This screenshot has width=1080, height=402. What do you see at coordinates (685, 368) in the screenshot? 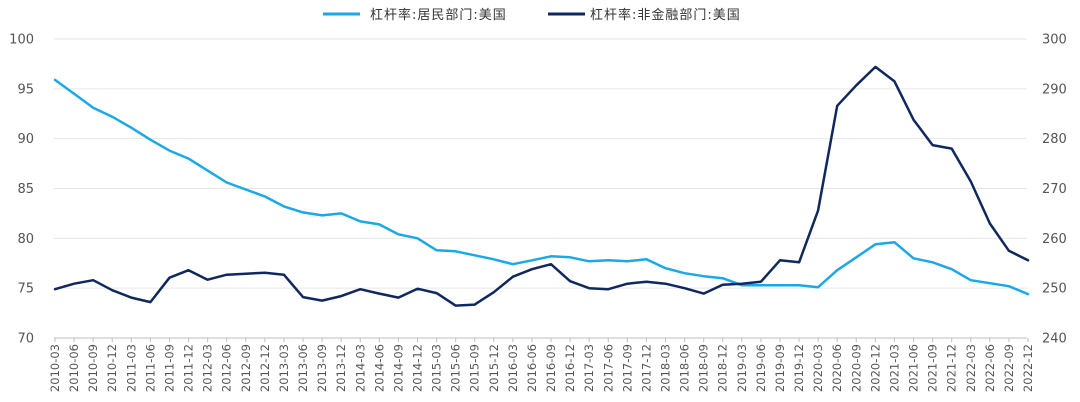
I see `x-tick-label: 2018-06` at bounding box center [685, 368].